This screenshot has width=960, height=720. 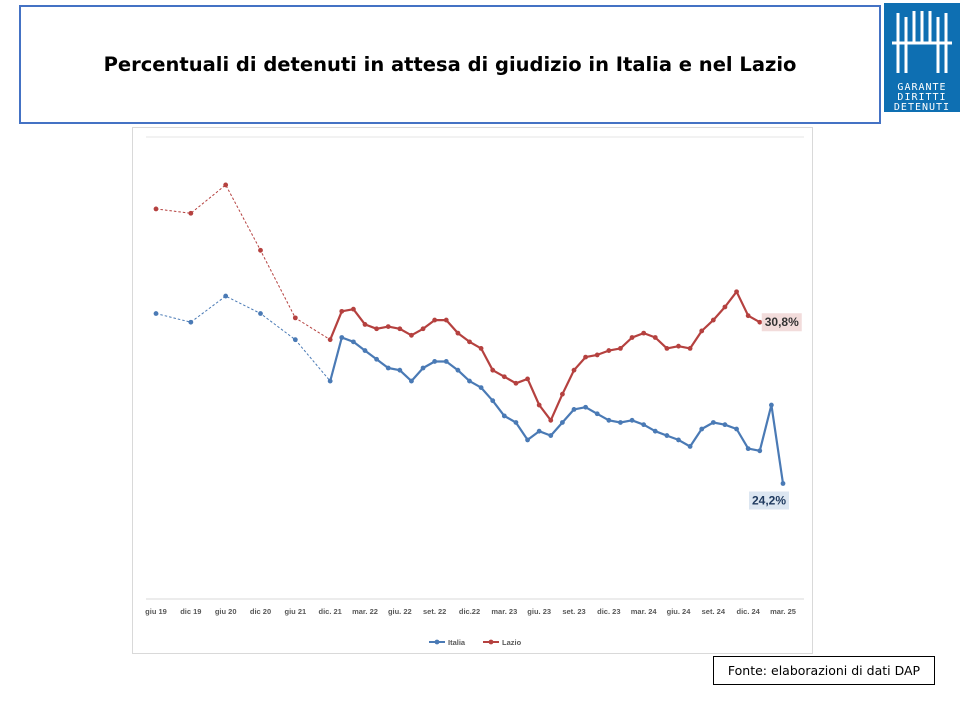 I want to click on x-tick-label: giu 21, so click(x=295, y=611).